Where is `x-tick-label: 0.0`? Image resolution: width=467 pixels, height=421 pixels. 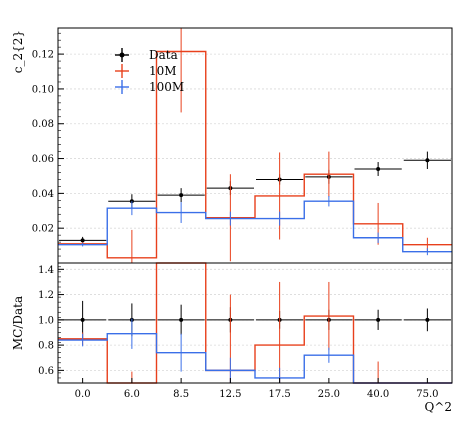 x-tick-label: 0.0 is located at coordinates (83, 394).